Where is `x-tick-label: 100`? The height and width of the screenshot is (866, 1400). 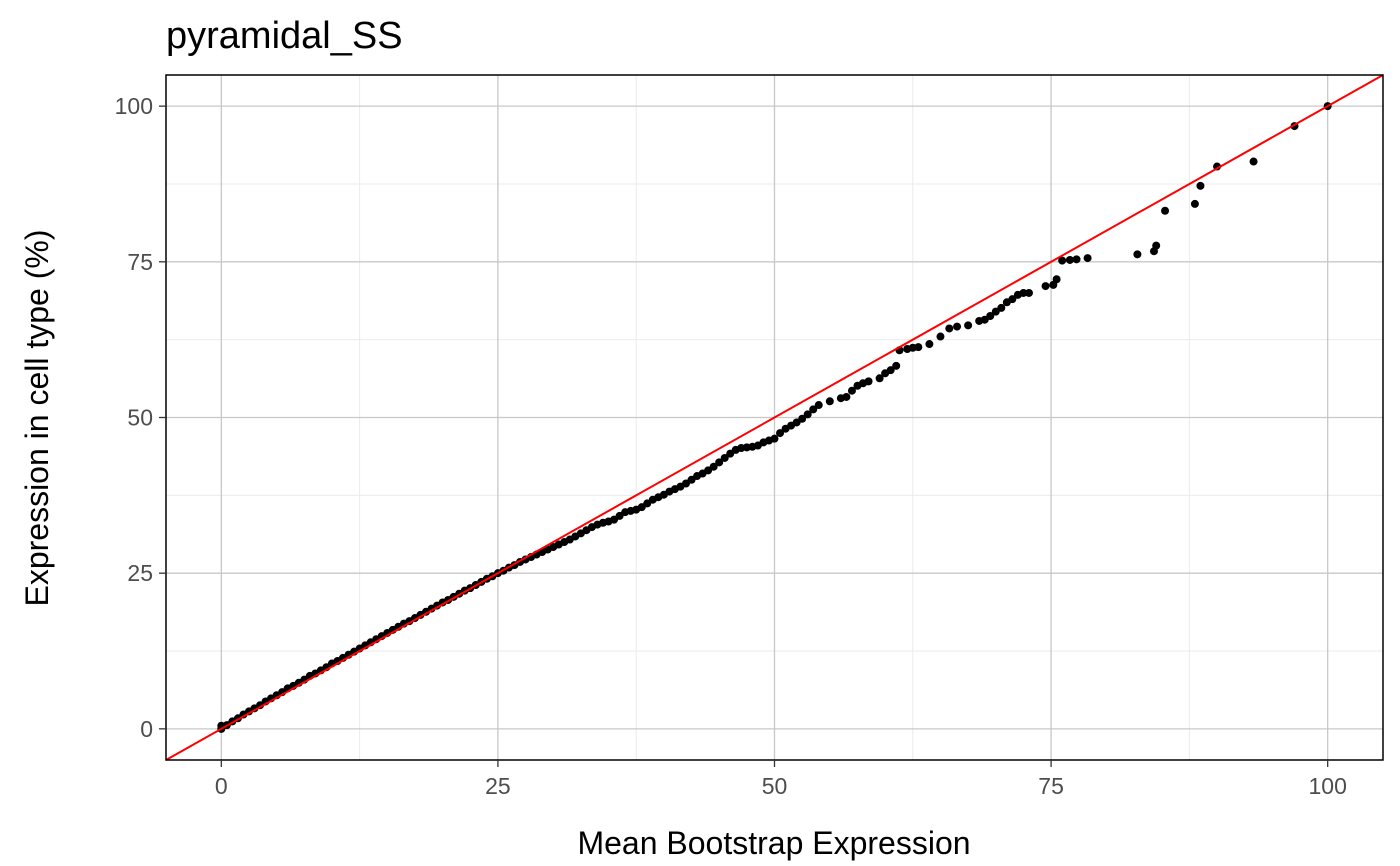 x-tick-label: 100 is located at coordinates (1327, 786).